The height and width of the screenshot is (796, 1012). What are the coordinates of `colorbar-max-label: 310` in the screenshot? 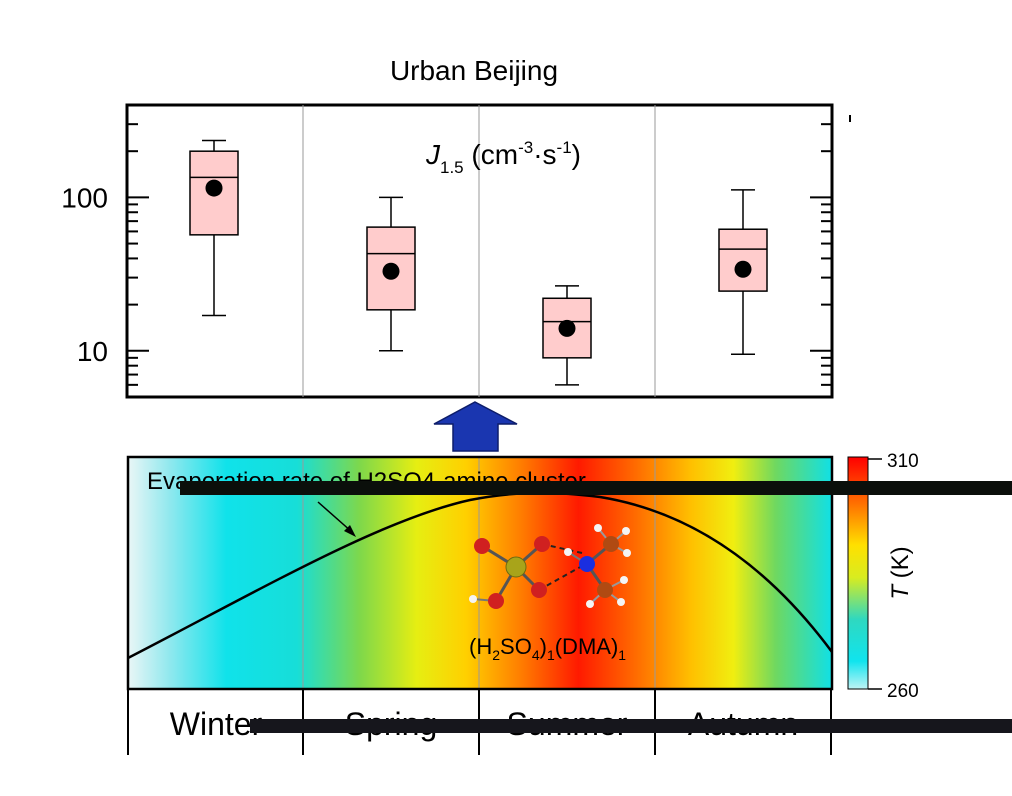 It's located at (903, 461).